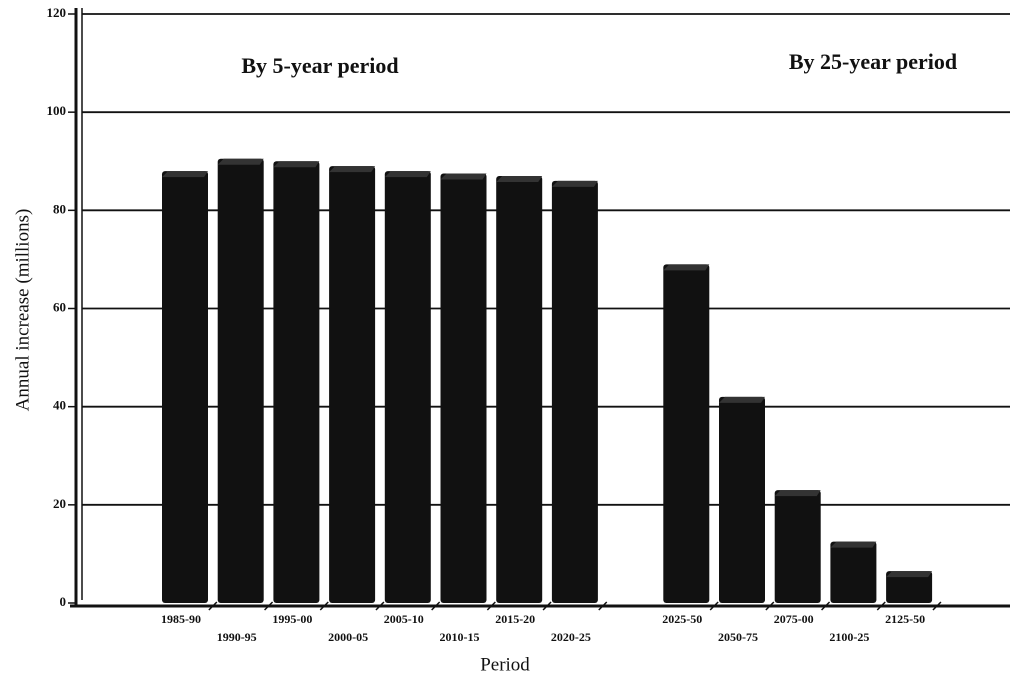  Describe the element at coordinates (22, 310) in the screenshot. I see `y-axis-label: Annual increase (millions)` at that location.